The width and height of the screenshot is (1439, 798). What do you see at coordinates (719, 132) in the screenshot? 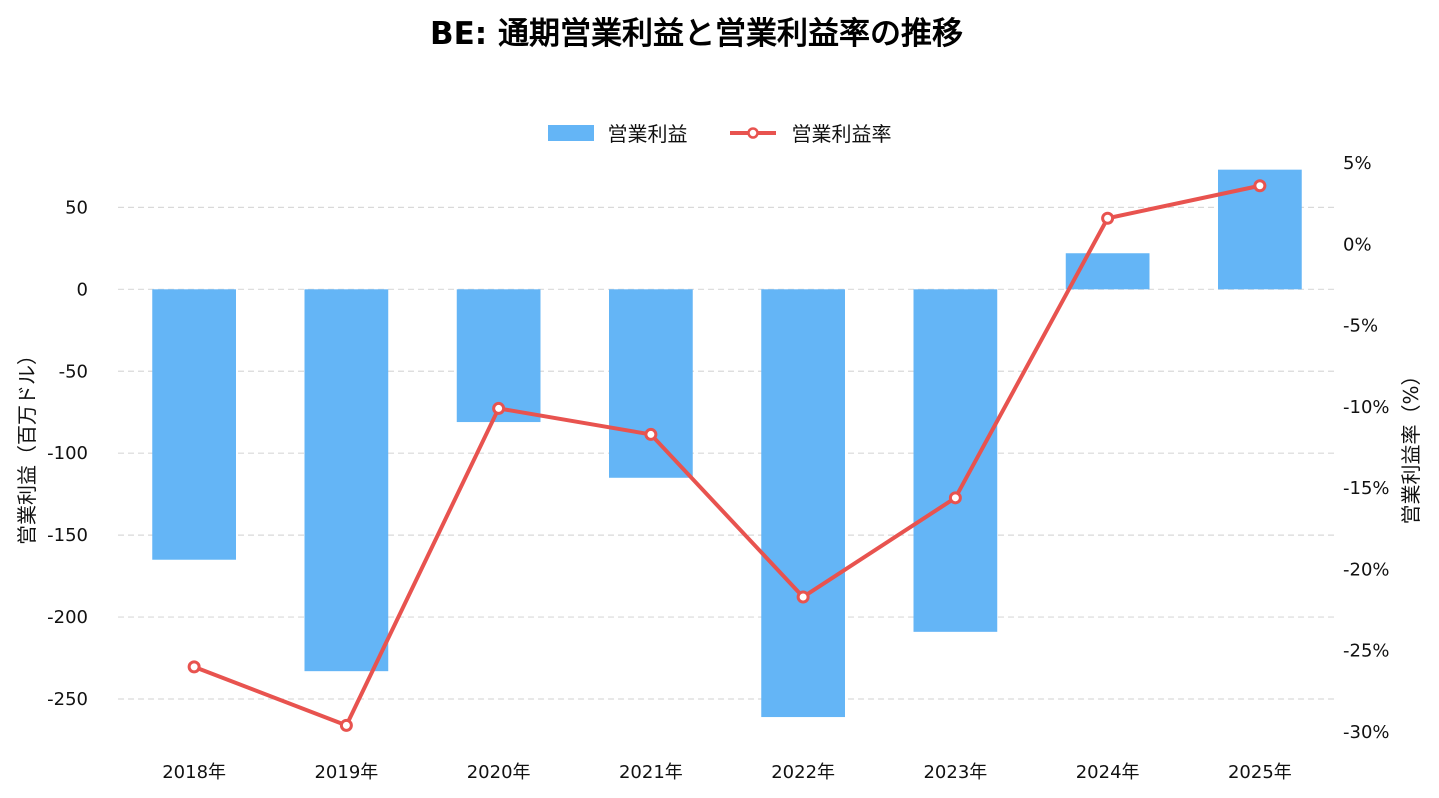
I see `legend: 営業利益 営業利益率` at bounding box center [719, 132].